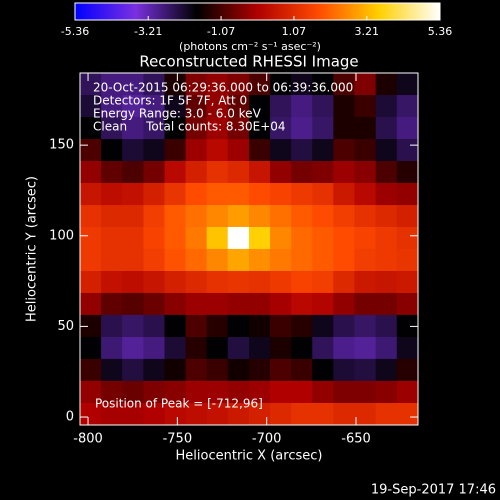 The width and height of the screenshot is (500, 500). What do you see at coordinates (250, 46) in the screenshot?
I see `colorbar-label: (photons cm⁻² s⁻¹ asec⁻²)` at bounding box center [250, 46].